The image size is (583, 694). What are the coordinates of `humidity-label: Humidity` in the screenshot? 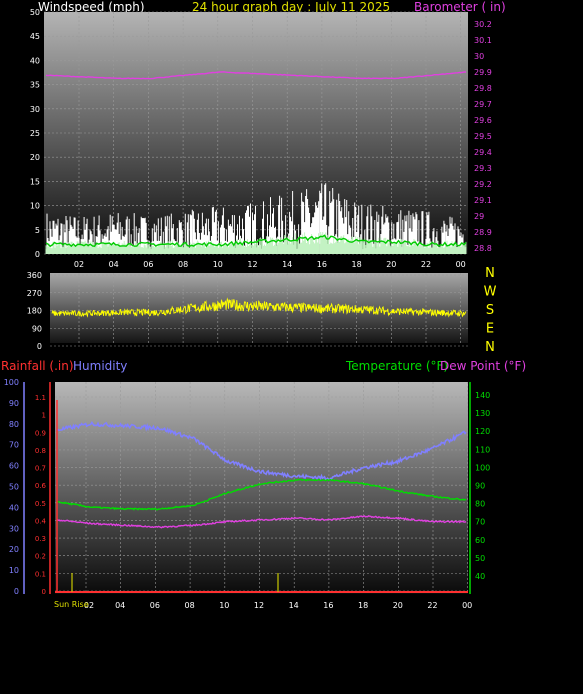 It's located at (100, 366).